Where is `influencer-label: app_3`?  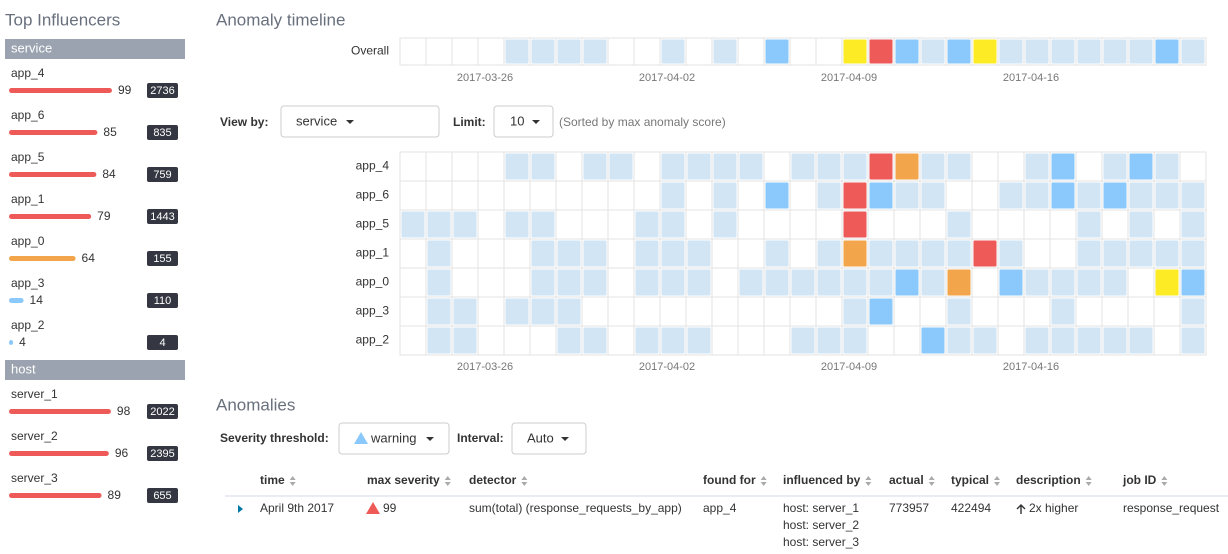 influencer-label: app_3 is located at coordinates (28, 283).